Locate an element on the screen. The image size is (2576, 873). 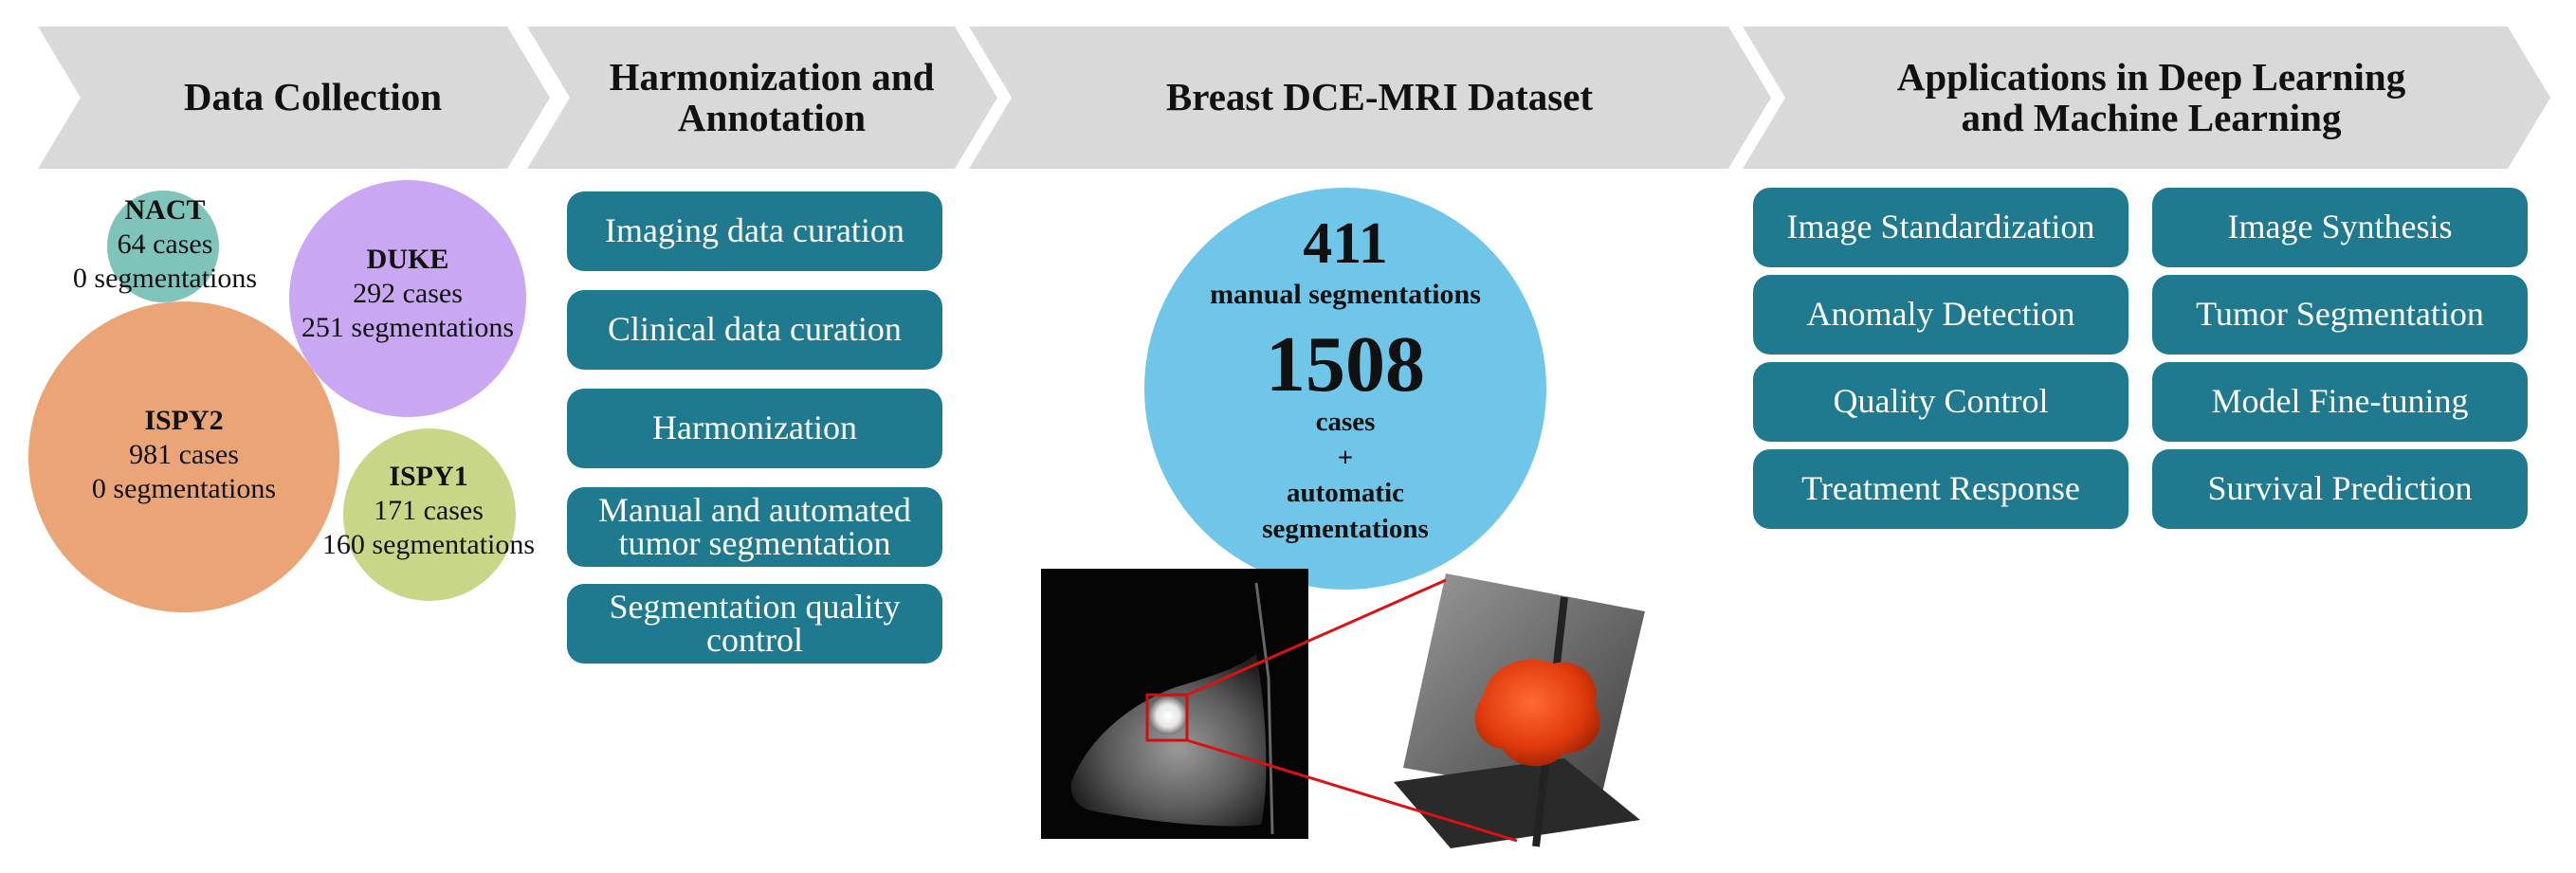
source-cases: 64 cases is located at coordinates (165, 244).